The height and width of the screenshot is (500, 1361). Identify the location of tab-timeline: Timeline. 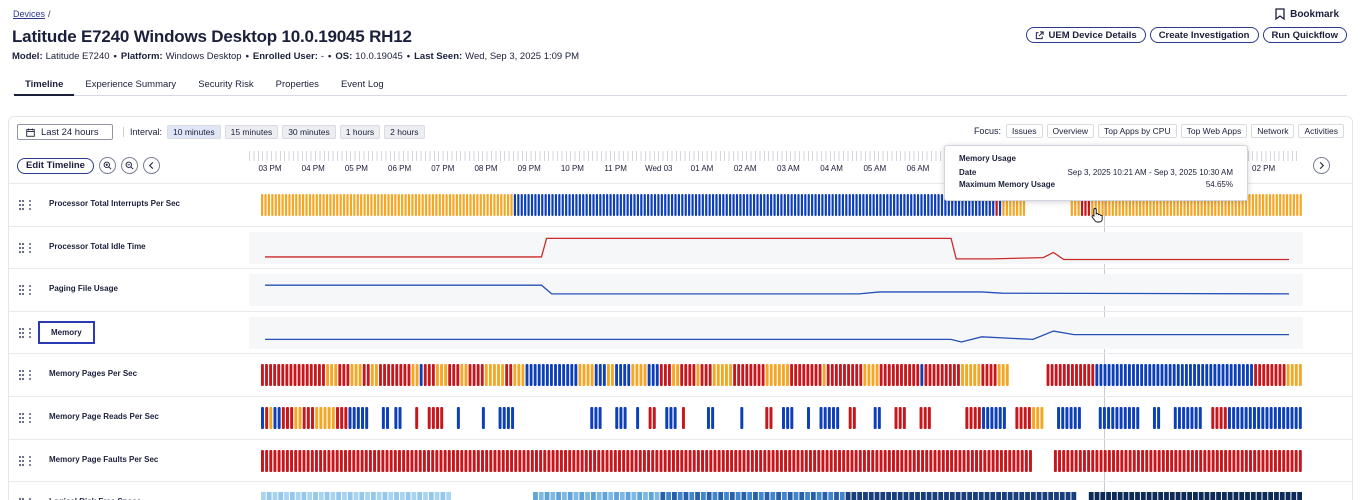
(44, 85).